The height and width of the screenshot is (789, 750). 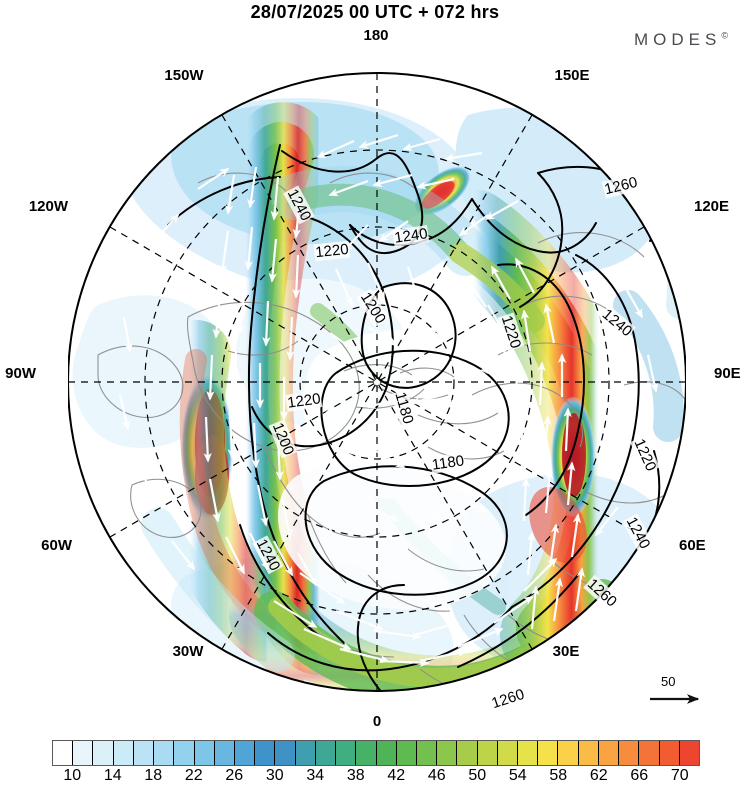 I want to click on longitude-label-0: 0, so click(x=377, y=721).